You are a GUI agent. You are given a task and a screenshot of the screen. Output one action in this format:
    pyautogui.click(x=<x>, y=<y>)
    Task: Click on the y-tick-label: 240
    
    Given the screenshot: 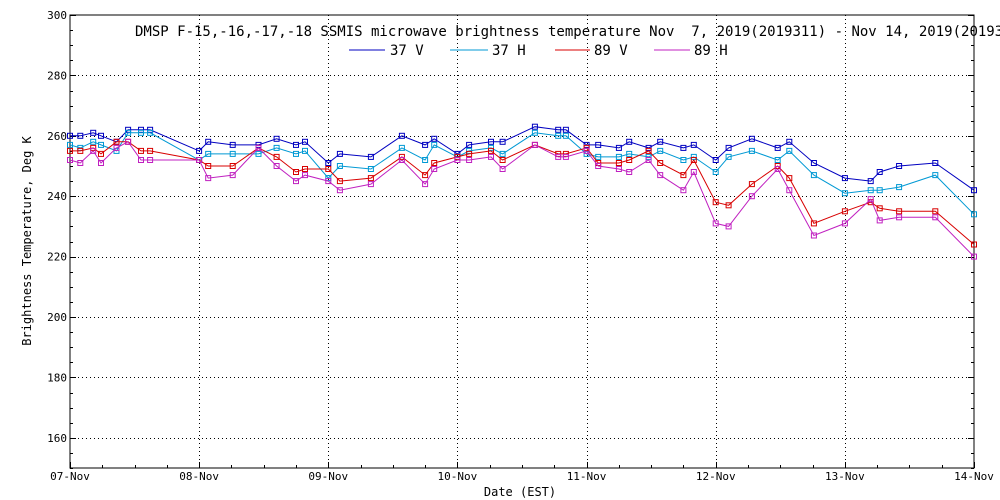 What is the action you would take?
    pyautogui.click(x=57, y=196)
    